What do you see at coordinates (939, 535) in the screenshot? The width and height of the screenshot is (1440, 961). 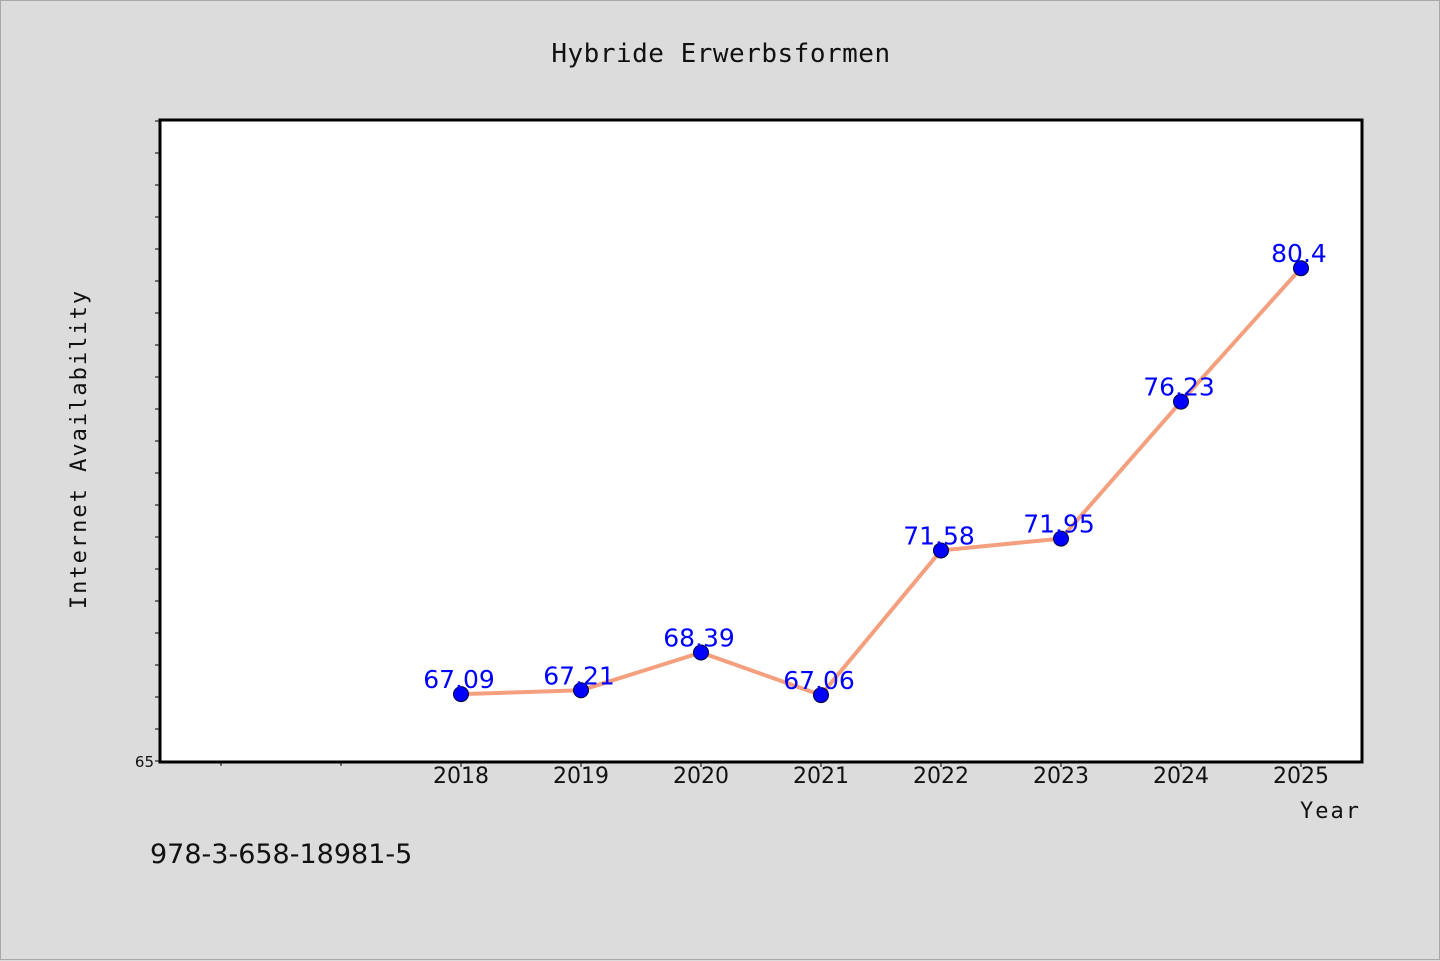 I see `data-label: 71.58` at bounding box center [939, 535].